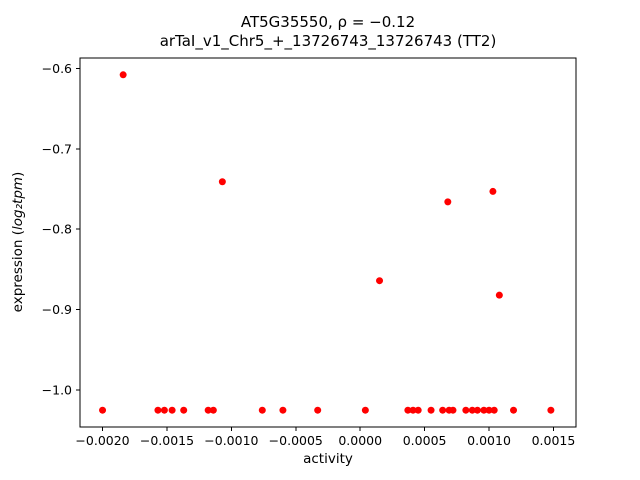 Image resolution: width=640 pixels, height=480 pixels. What do you see at coordinates (554, 440) in the screenshot?
I see `x-tick-label: 0.0015` at bounding box center [554, 440].